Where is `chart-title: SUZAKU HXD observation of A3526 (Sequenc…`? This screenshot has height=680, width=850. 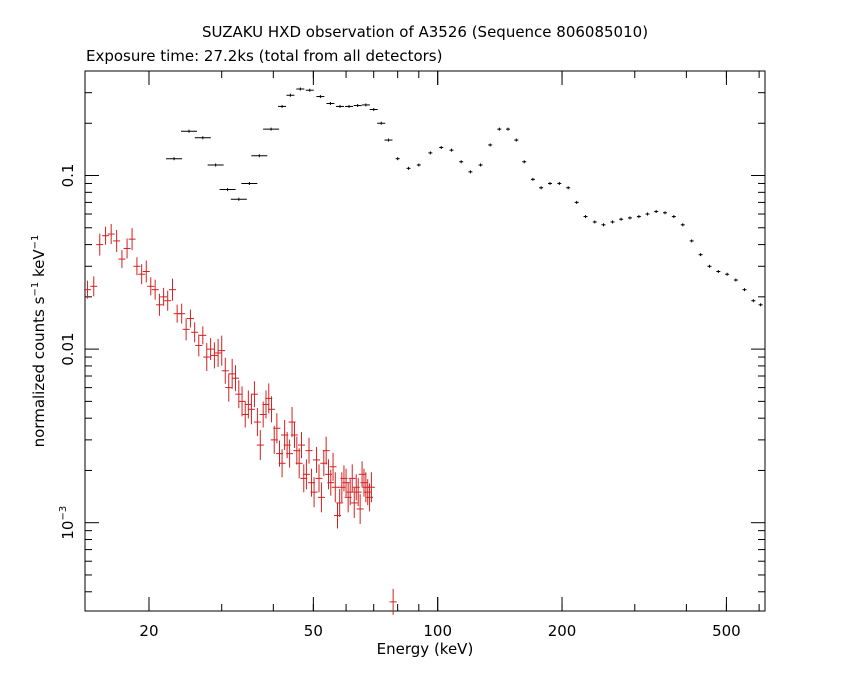 chart-title: SUZAKU HXD observation of A3526 (Sequenc… is located at coordinates (425, 32).